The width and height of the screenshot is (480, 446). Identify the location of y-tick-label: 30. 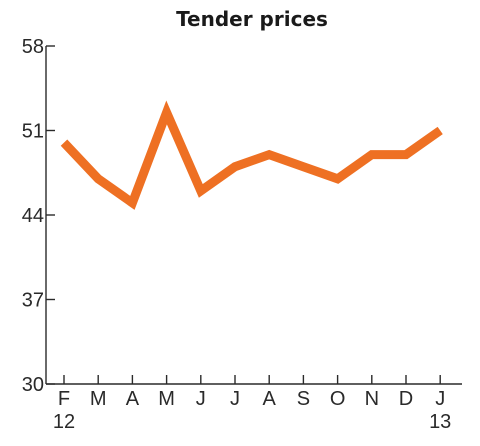
(33, 385).